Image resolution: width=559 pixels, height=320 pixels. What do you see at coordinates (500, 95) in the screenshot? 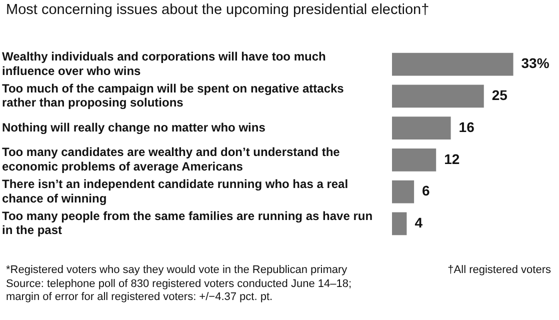
I see `data-label: 25` at bounding box center [500, 95].